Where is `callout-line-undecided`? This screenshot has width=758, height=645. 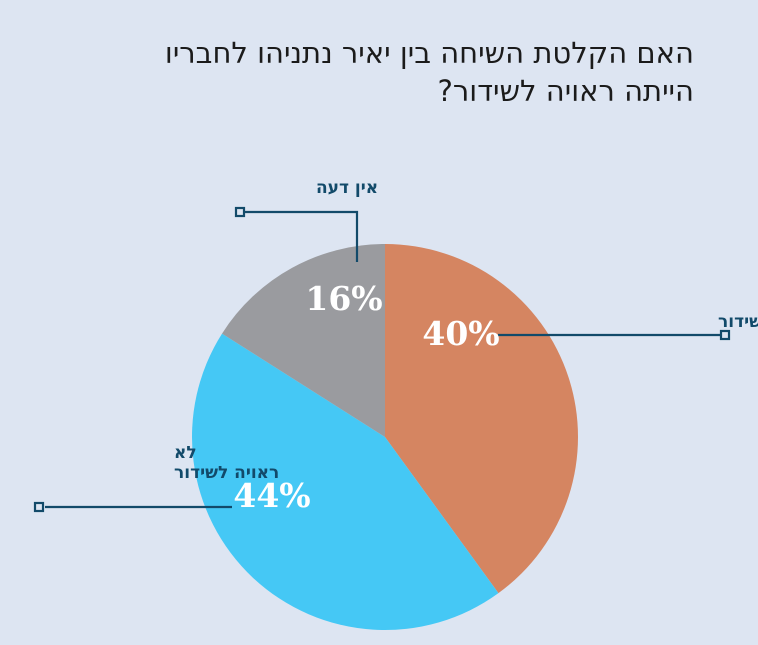 callout-line-undecided is located at coordinates (302, 236).